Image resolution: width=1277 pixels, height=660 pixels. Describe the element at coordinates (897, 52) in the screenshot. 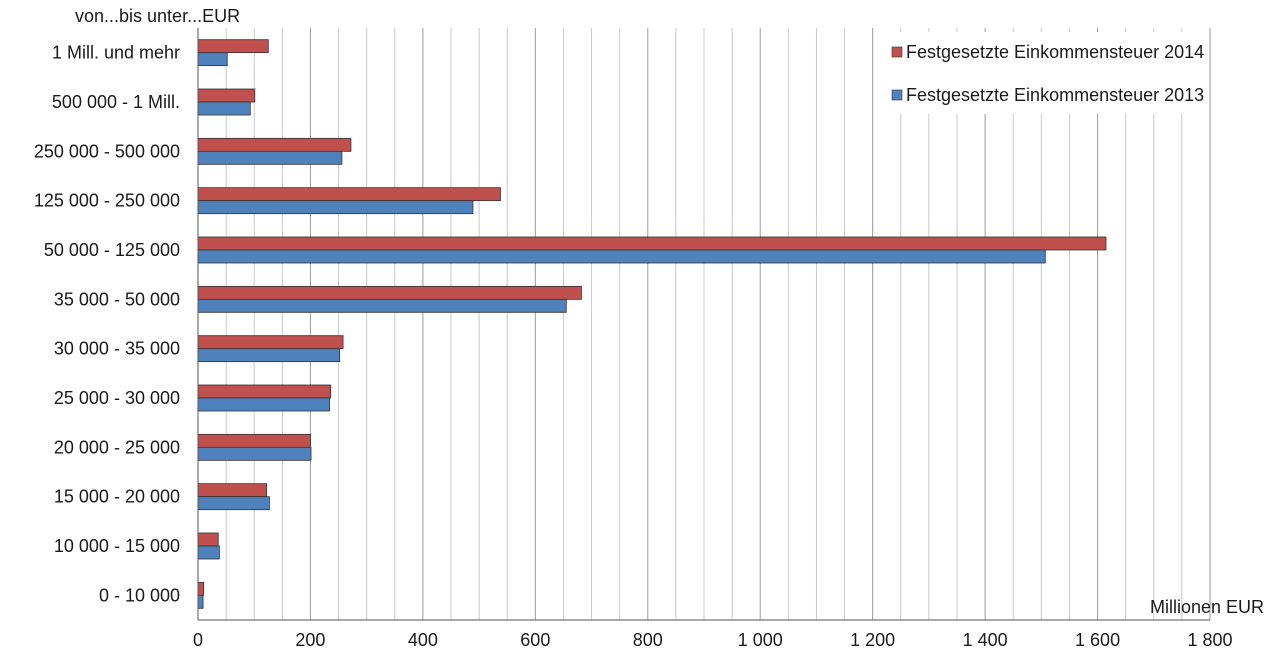

I see `legend-swatch-2014` at that location.